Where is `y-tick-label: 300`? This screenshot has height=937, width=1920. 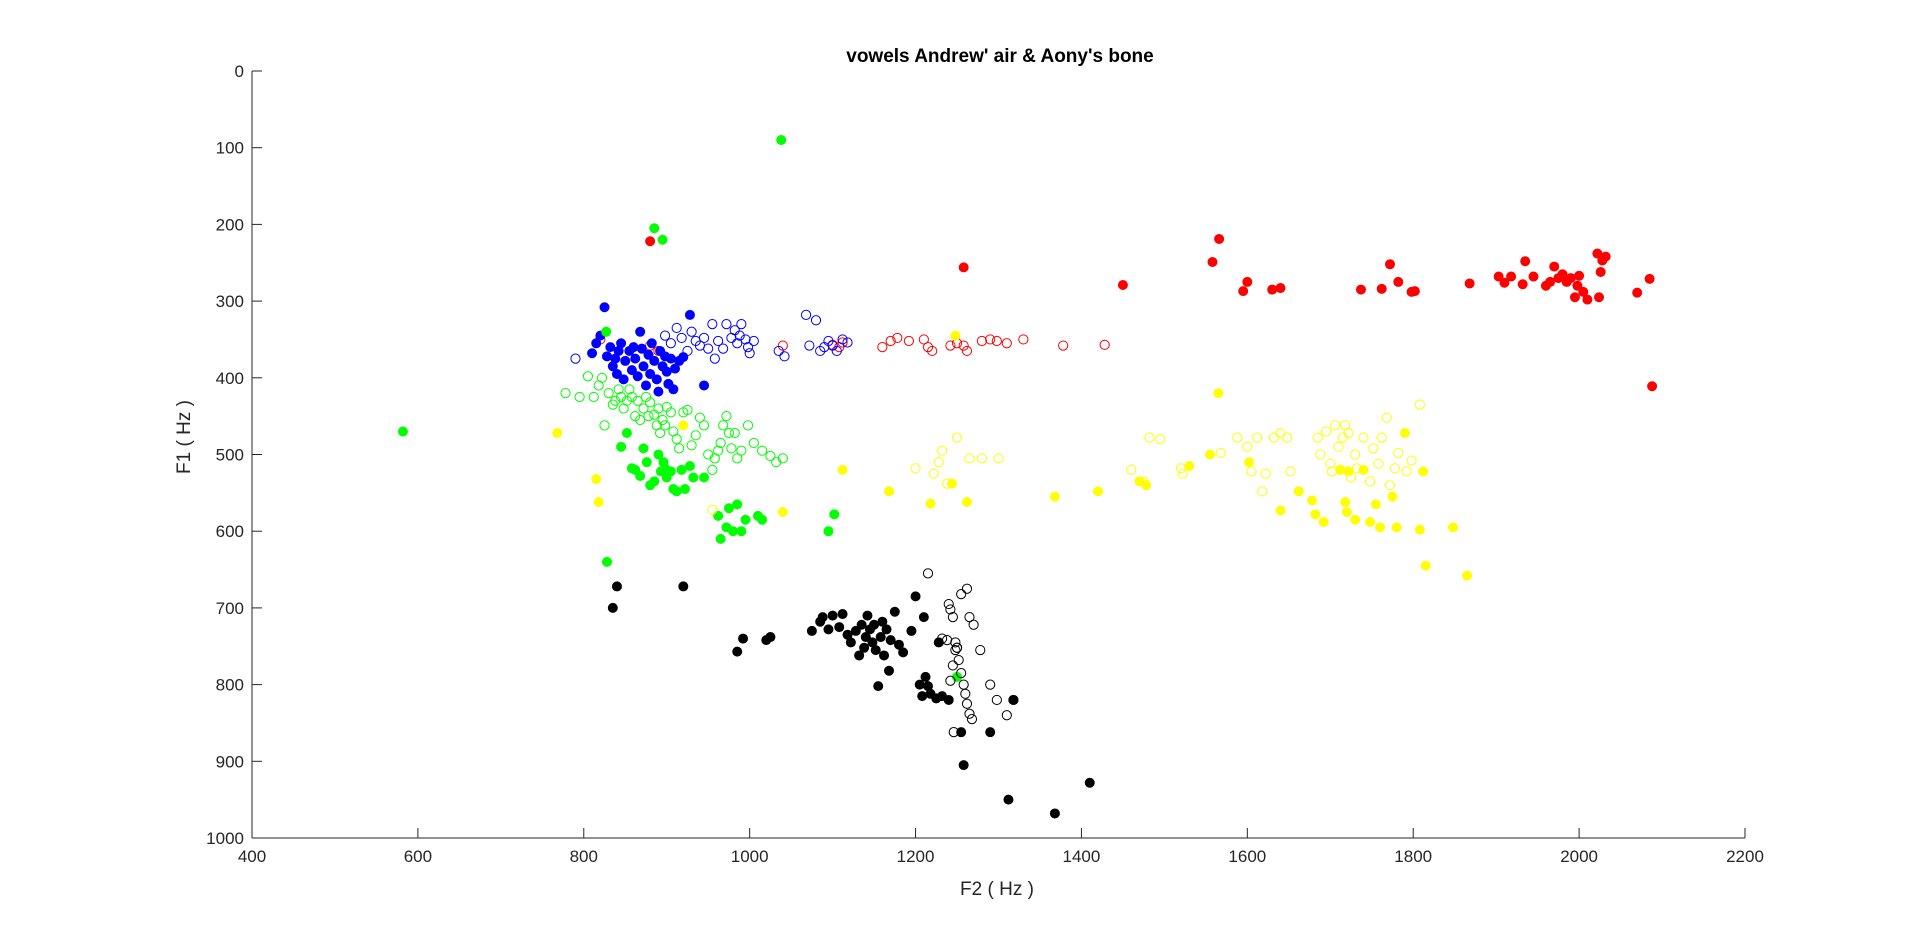 y-tick-label: 300 is located at coordinates (230, 301).